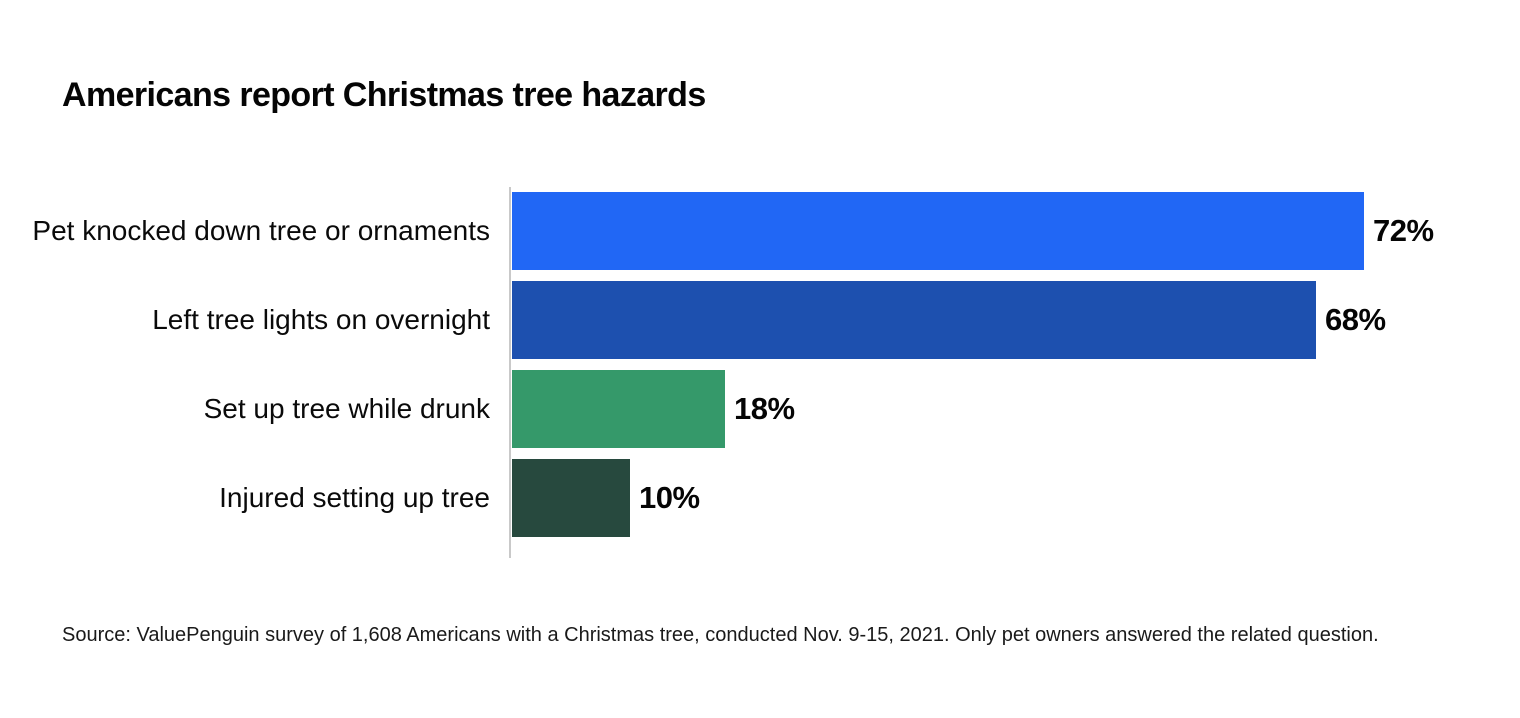 The height and width of the screenshot is (718, 1520). What do you see at coordinates (764, 408) in the screenshot?
I see `bar-value-label: 18%` at bounding box center [764, 408].